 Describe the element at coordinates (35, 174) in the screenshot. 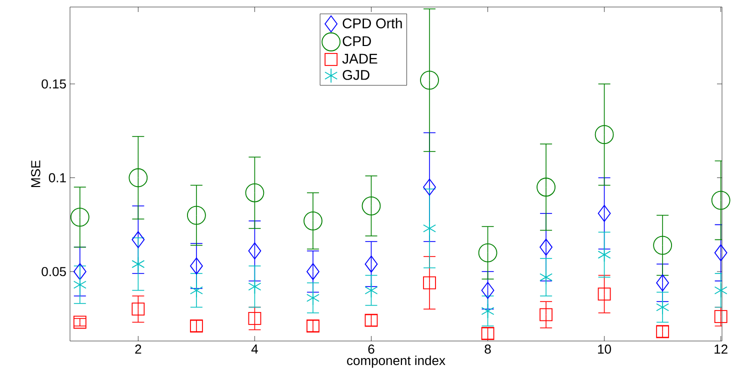

I see `y-axis-title: MSE` at that location.